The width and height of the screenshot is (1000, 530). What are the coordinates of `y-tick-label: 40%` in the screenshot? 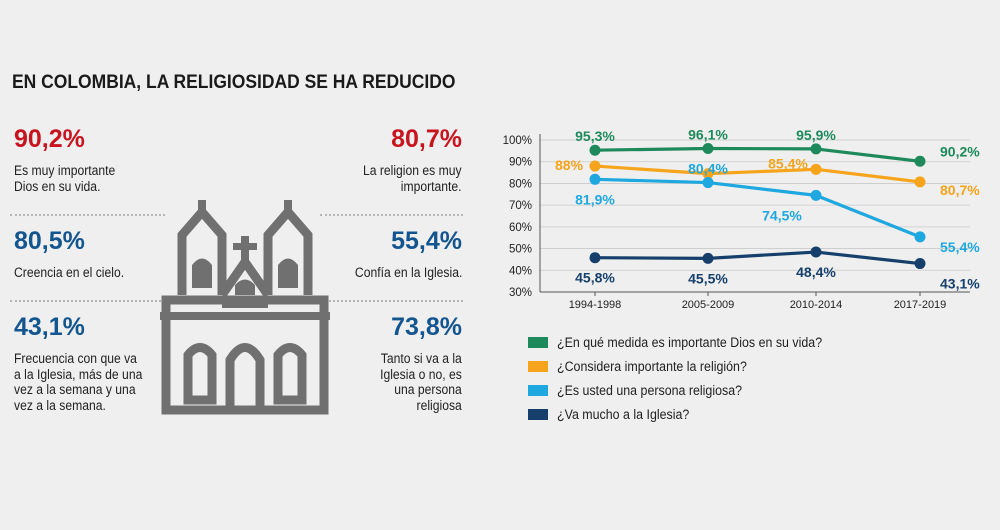 It's located at (520, 271).